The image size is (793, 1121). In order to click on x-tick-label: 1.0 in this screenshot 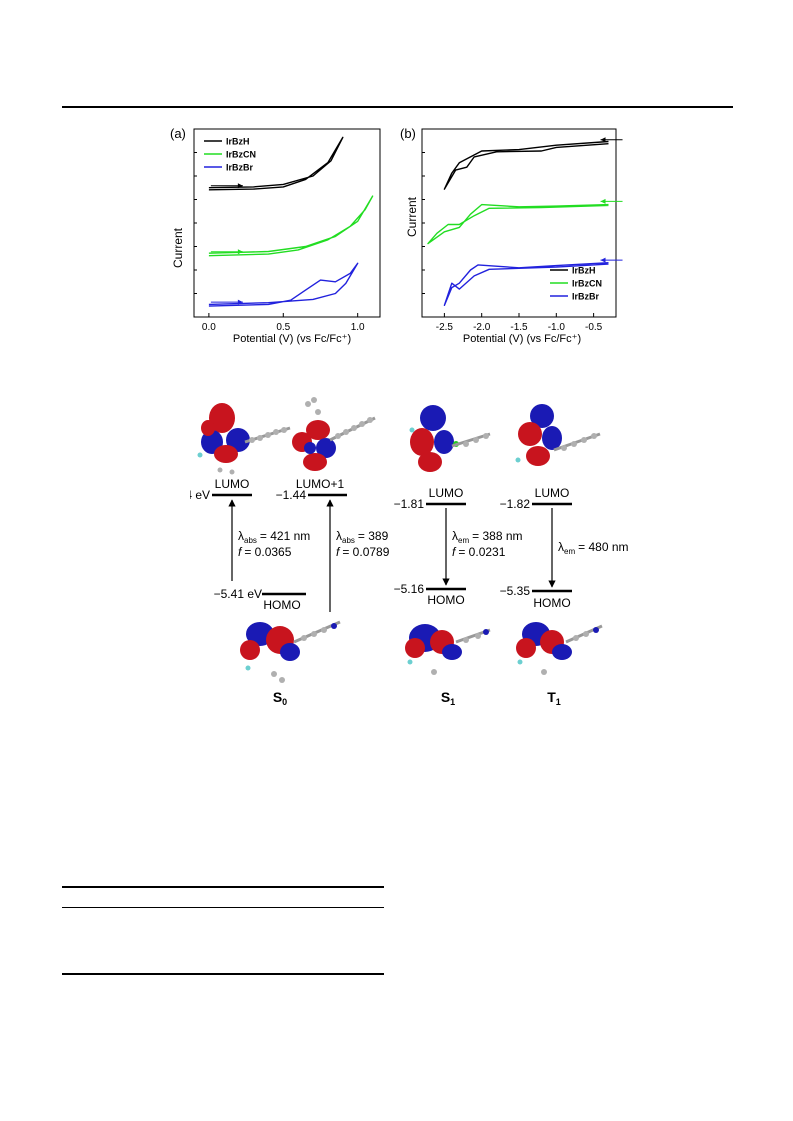, I will do `click(358, 327)`.